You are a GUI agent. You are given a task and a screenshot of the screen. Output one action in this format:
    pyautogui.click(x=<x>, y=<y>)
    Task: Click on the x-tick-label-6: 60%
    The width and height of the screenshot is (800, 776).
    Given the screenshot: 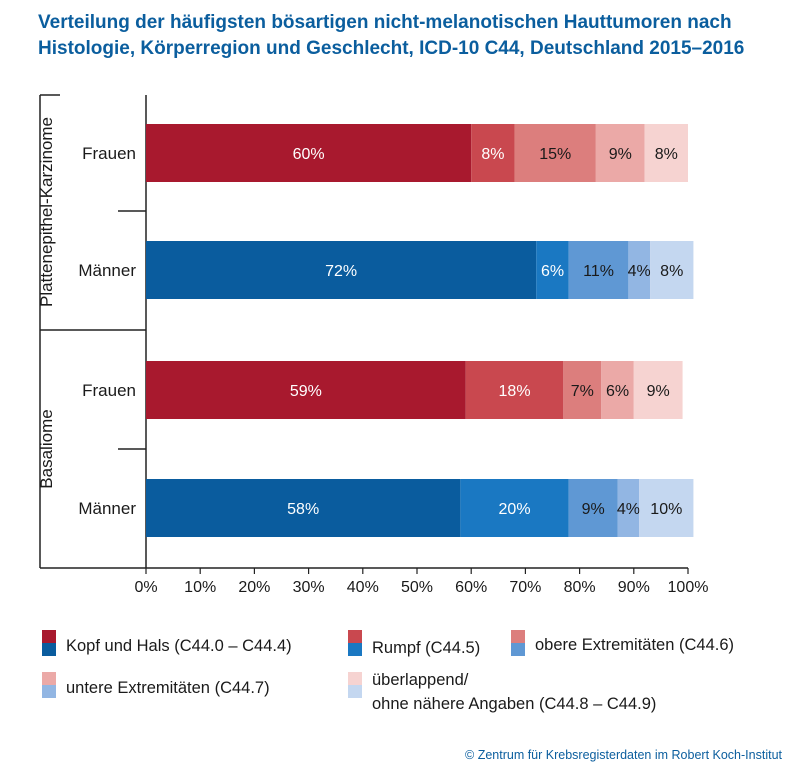 What is the action you would take?
    pyautogui.click(x=471, y=587)
    